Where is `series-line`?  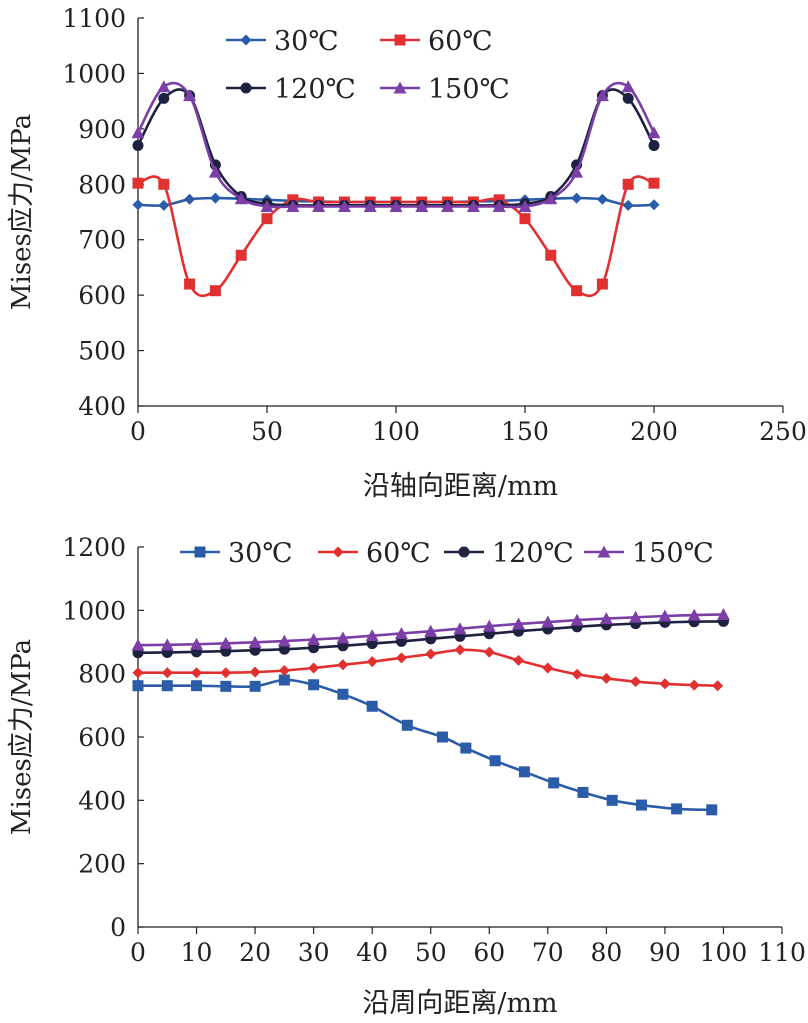 series-line is located at coordinates (396, 147).